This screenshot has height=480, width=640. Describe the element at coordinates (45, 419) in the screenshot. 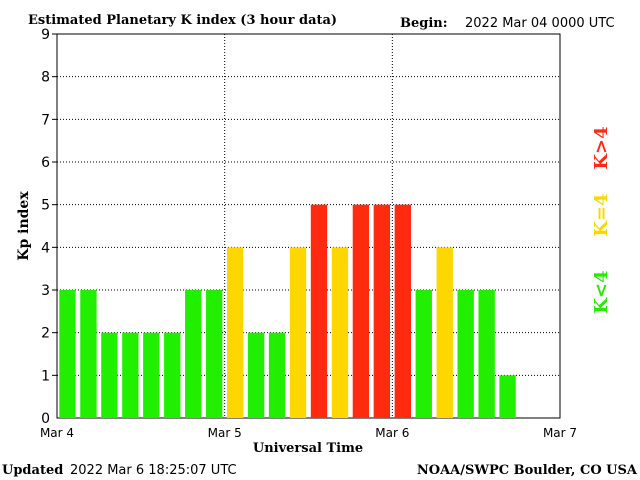

I see `y-tick-label: 0` at that location.